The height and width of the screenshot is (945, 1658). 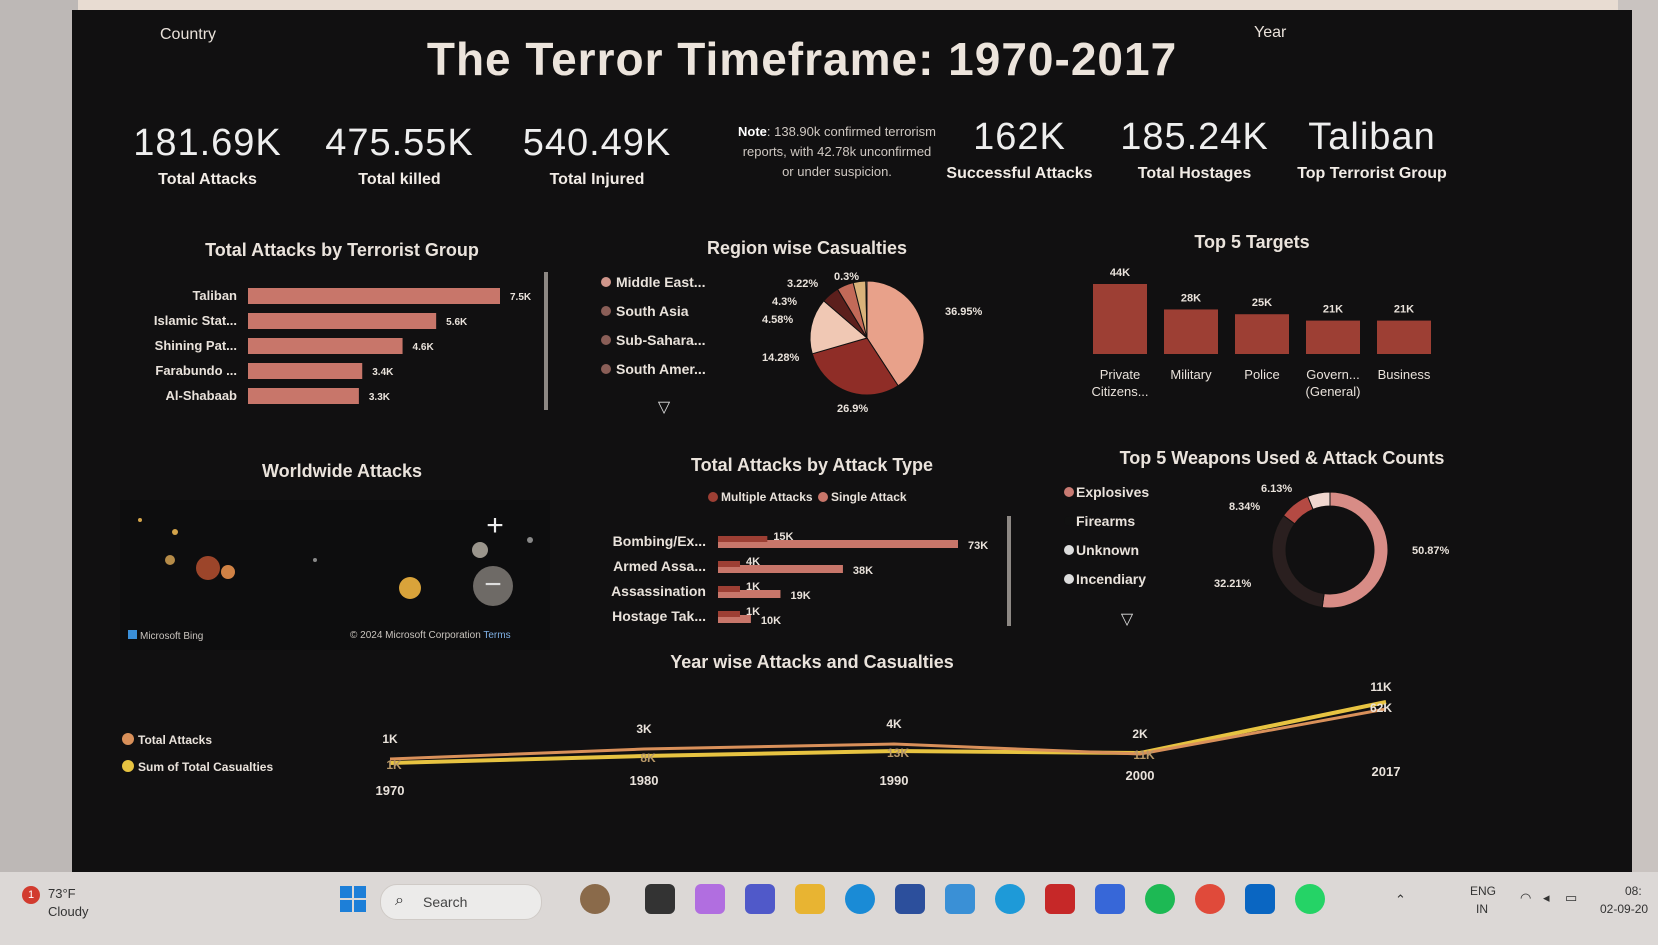 I want to click on zoom-out-icon: −, so click(x=493, y=586).